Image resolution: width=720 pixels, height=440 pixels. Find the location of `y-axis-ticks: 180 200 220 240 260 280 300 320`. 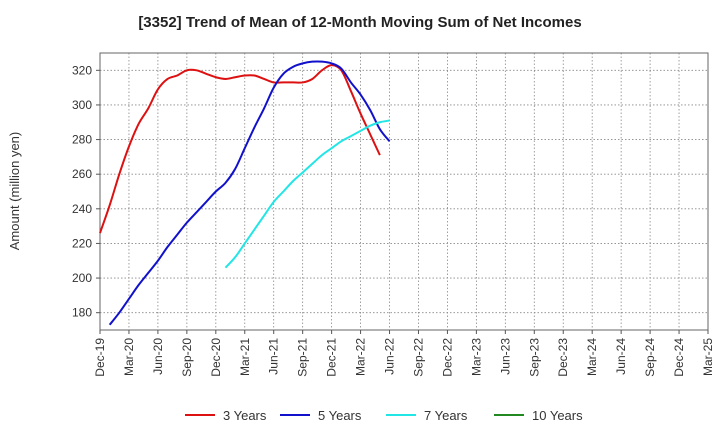

y-axis-ticks: 180 200 220 240 260 280 300 320 is located at coordinates (86, 191).